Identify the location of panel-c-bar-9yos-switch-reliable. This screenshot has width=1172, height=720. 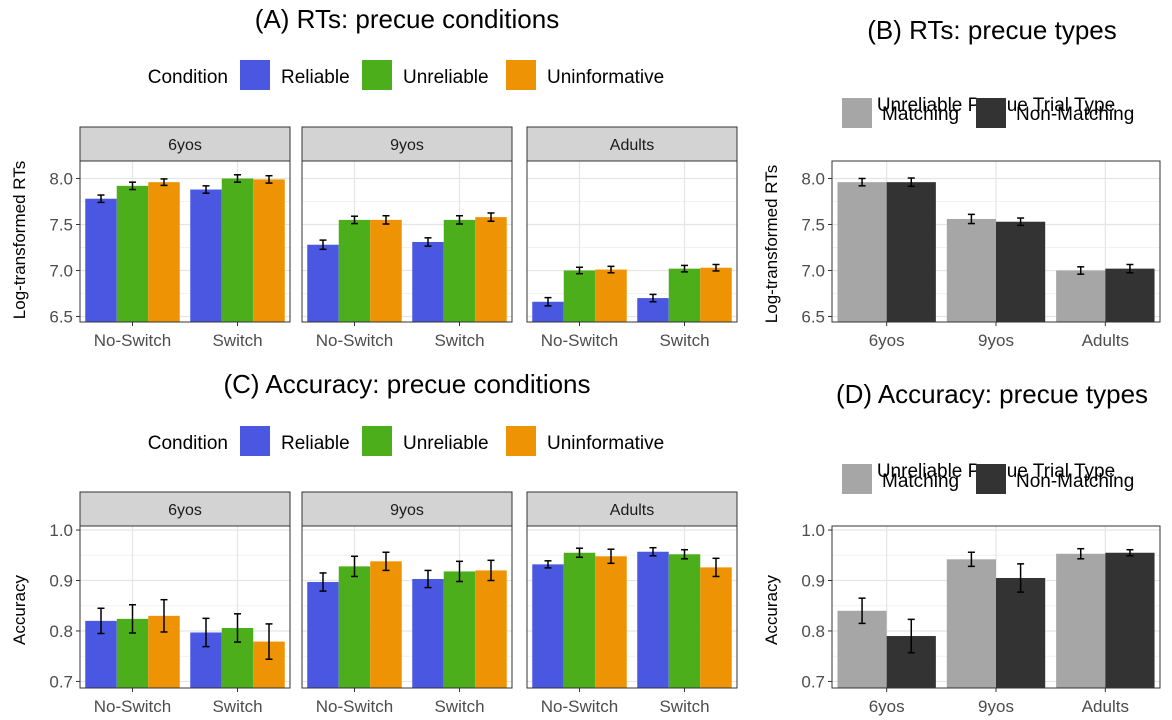
(428, 633).